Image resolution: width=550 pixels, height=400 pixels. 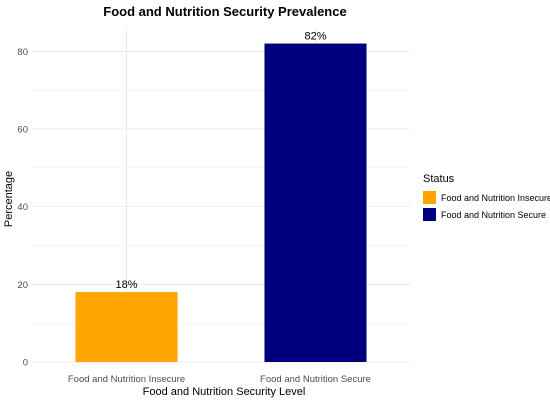 What do you see at coordinates (22, 285) in the screenshot?
I see `y-tick-label: 20` at bounding box center [22, 285].